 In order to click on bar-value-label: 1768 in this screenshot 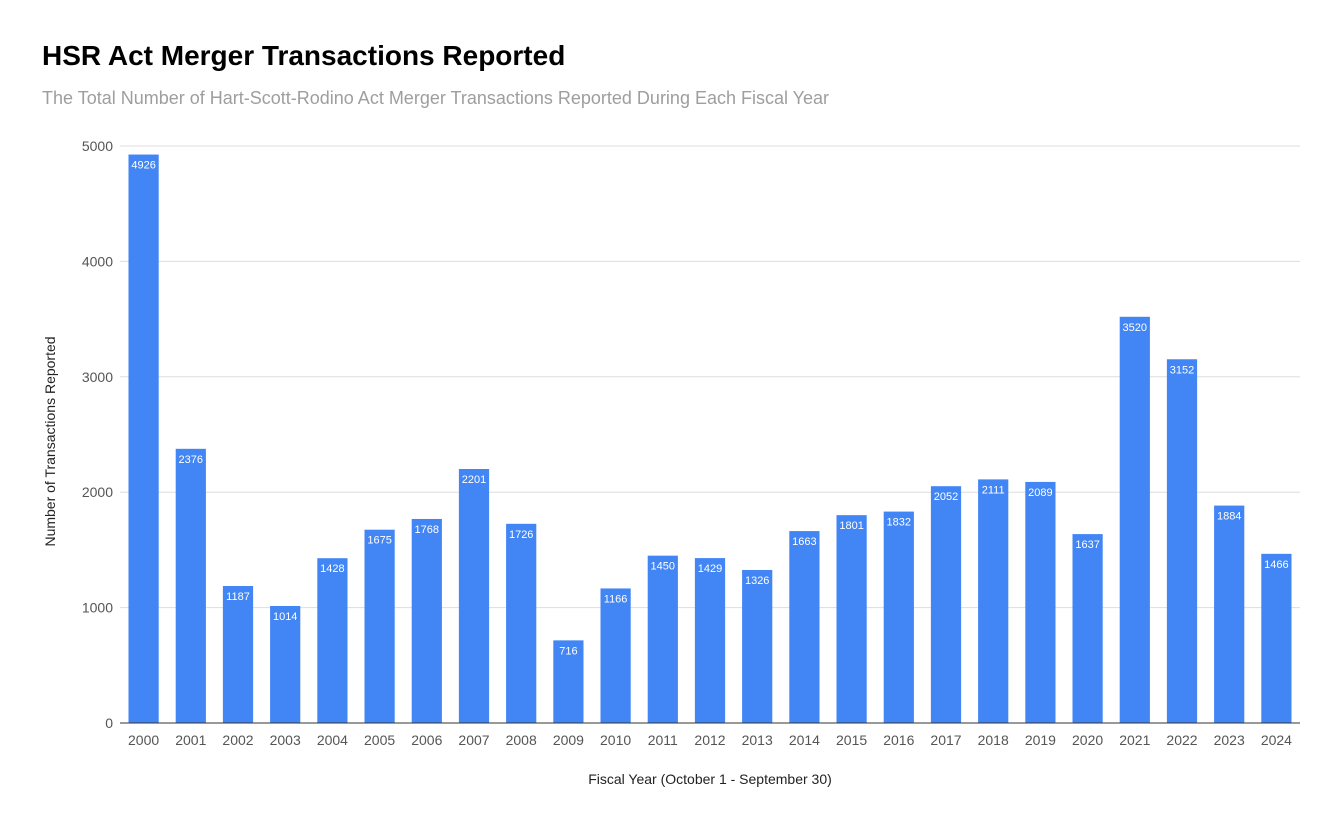, I will do `click(427, 530)`.